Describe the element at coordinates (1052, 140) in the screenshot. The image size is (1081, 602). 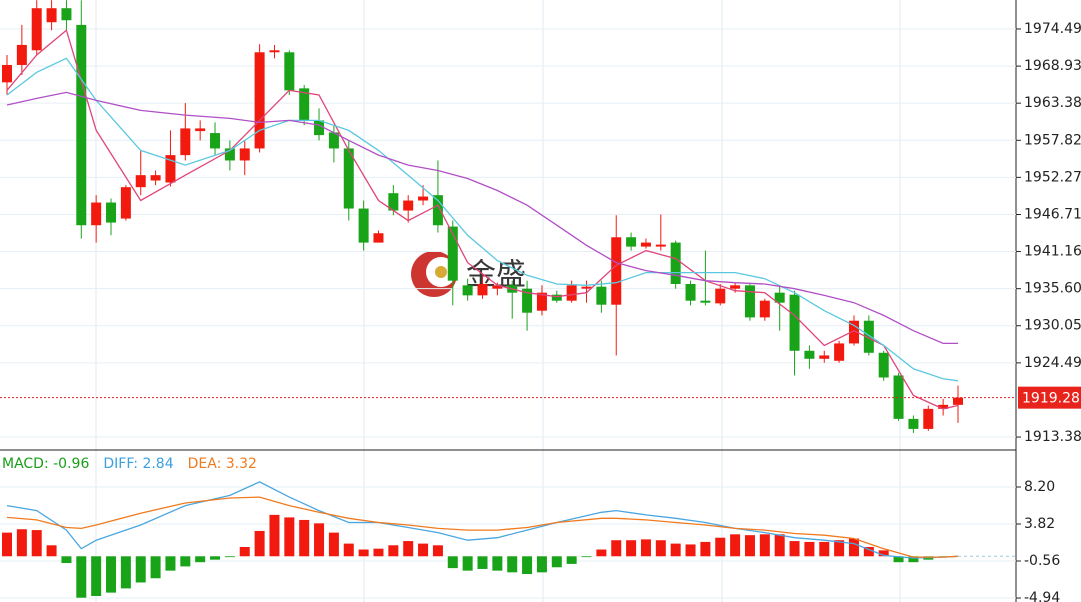
I see `y-tick-label: 1957.82` at that location.